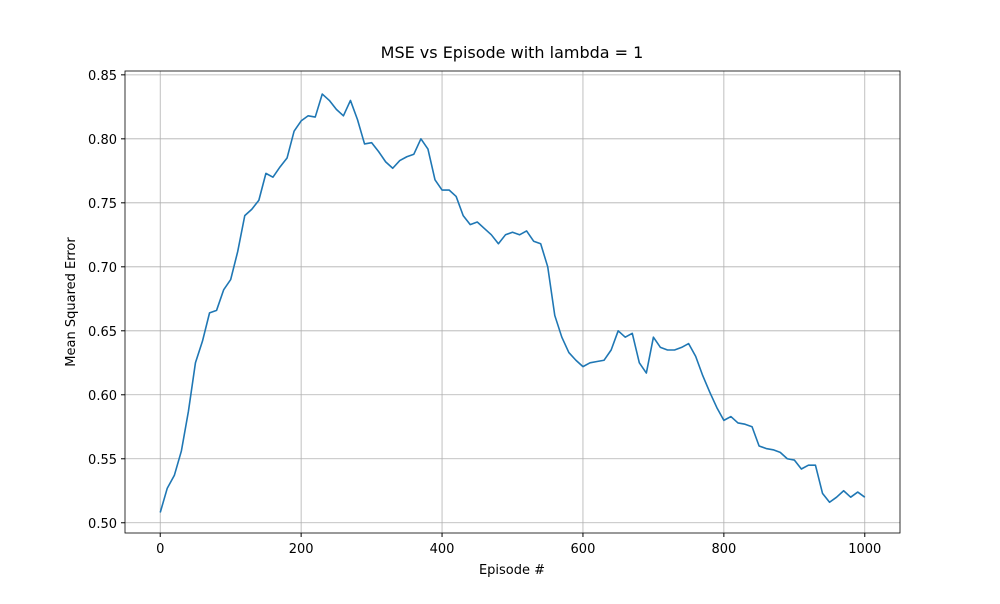 The height and width of the screenshot is (604, 1000). I want to click on x-tick-label: 400, so click(442, 549).